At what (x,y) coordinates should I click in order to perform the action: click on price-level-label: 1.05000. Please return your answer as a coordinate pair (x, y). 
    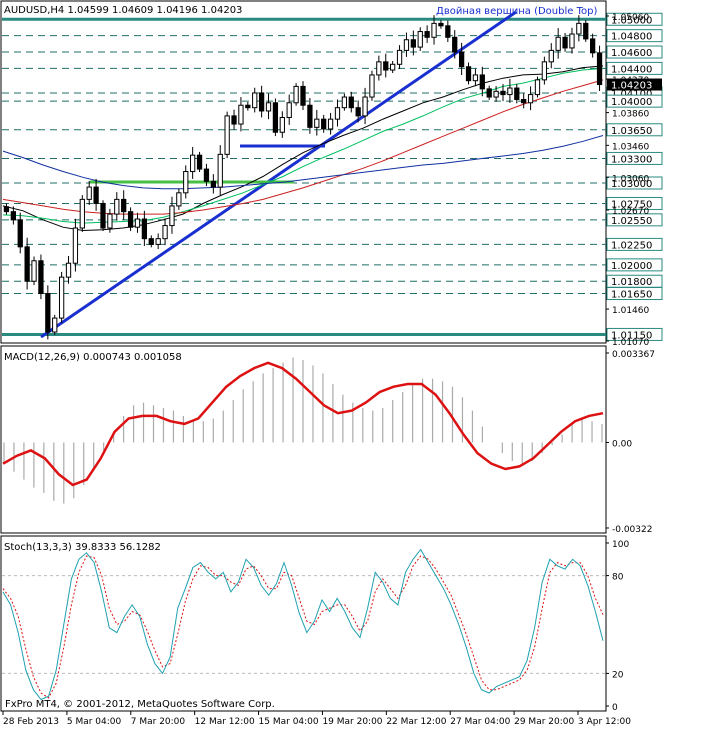
    Looking at the image, I should click on (631, 20).